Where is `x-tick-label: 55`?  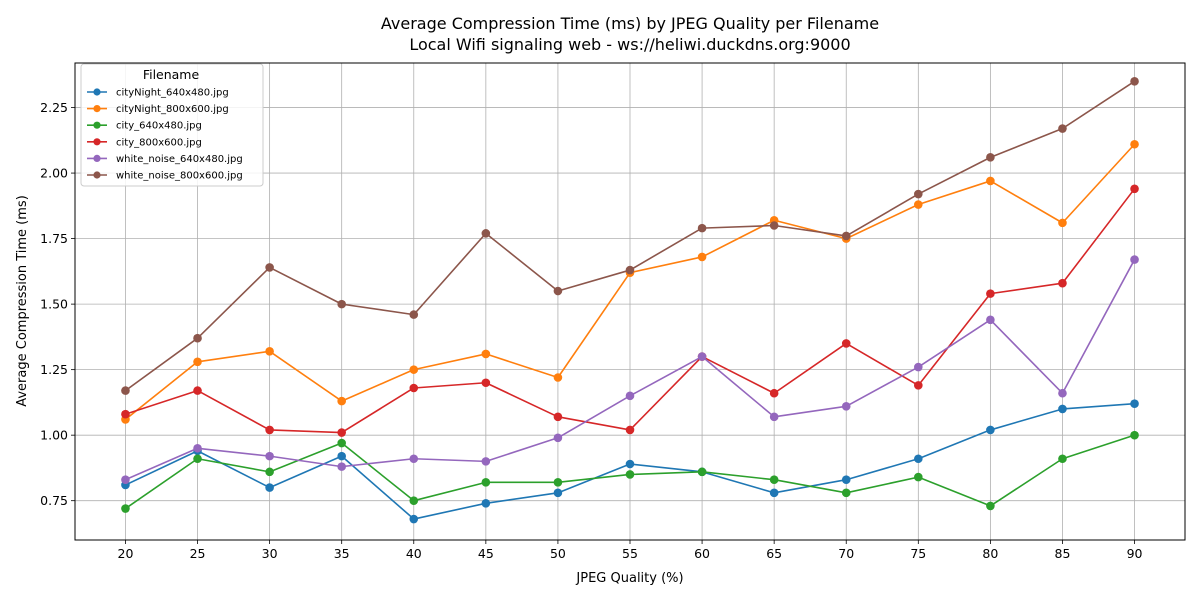
x-tick-label: 55 is located at coordinates (630, 553).